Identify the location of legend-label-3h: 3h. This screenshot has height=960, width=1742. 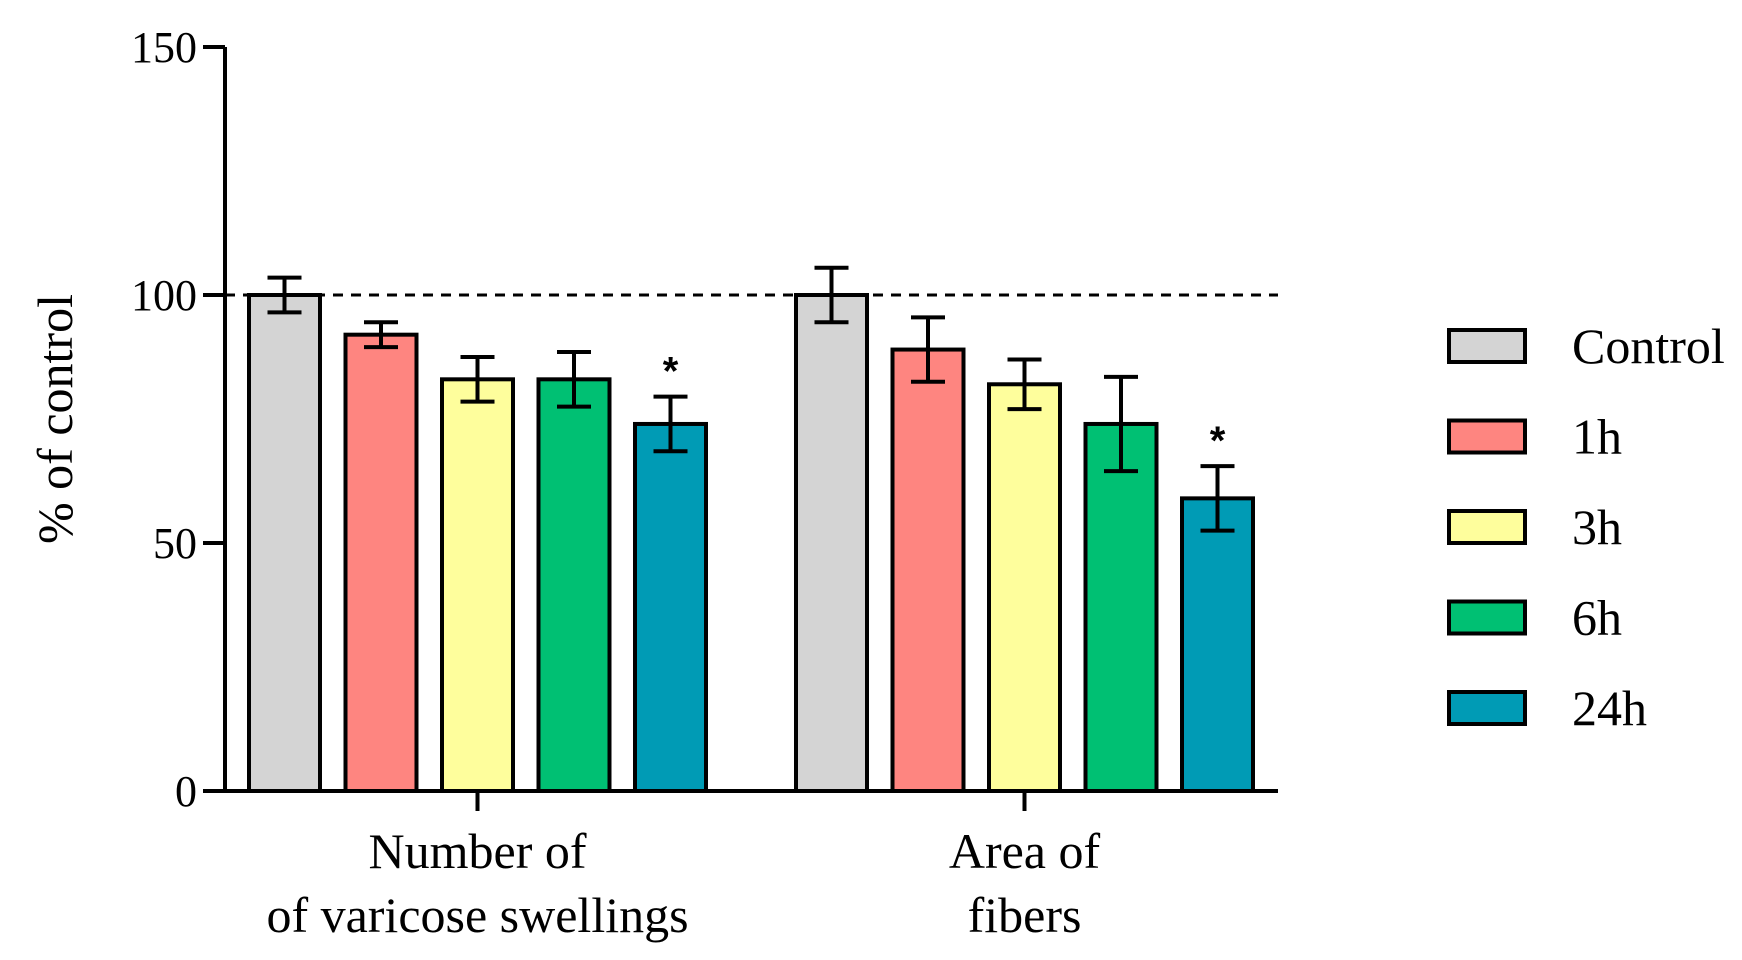
(1597, 527).